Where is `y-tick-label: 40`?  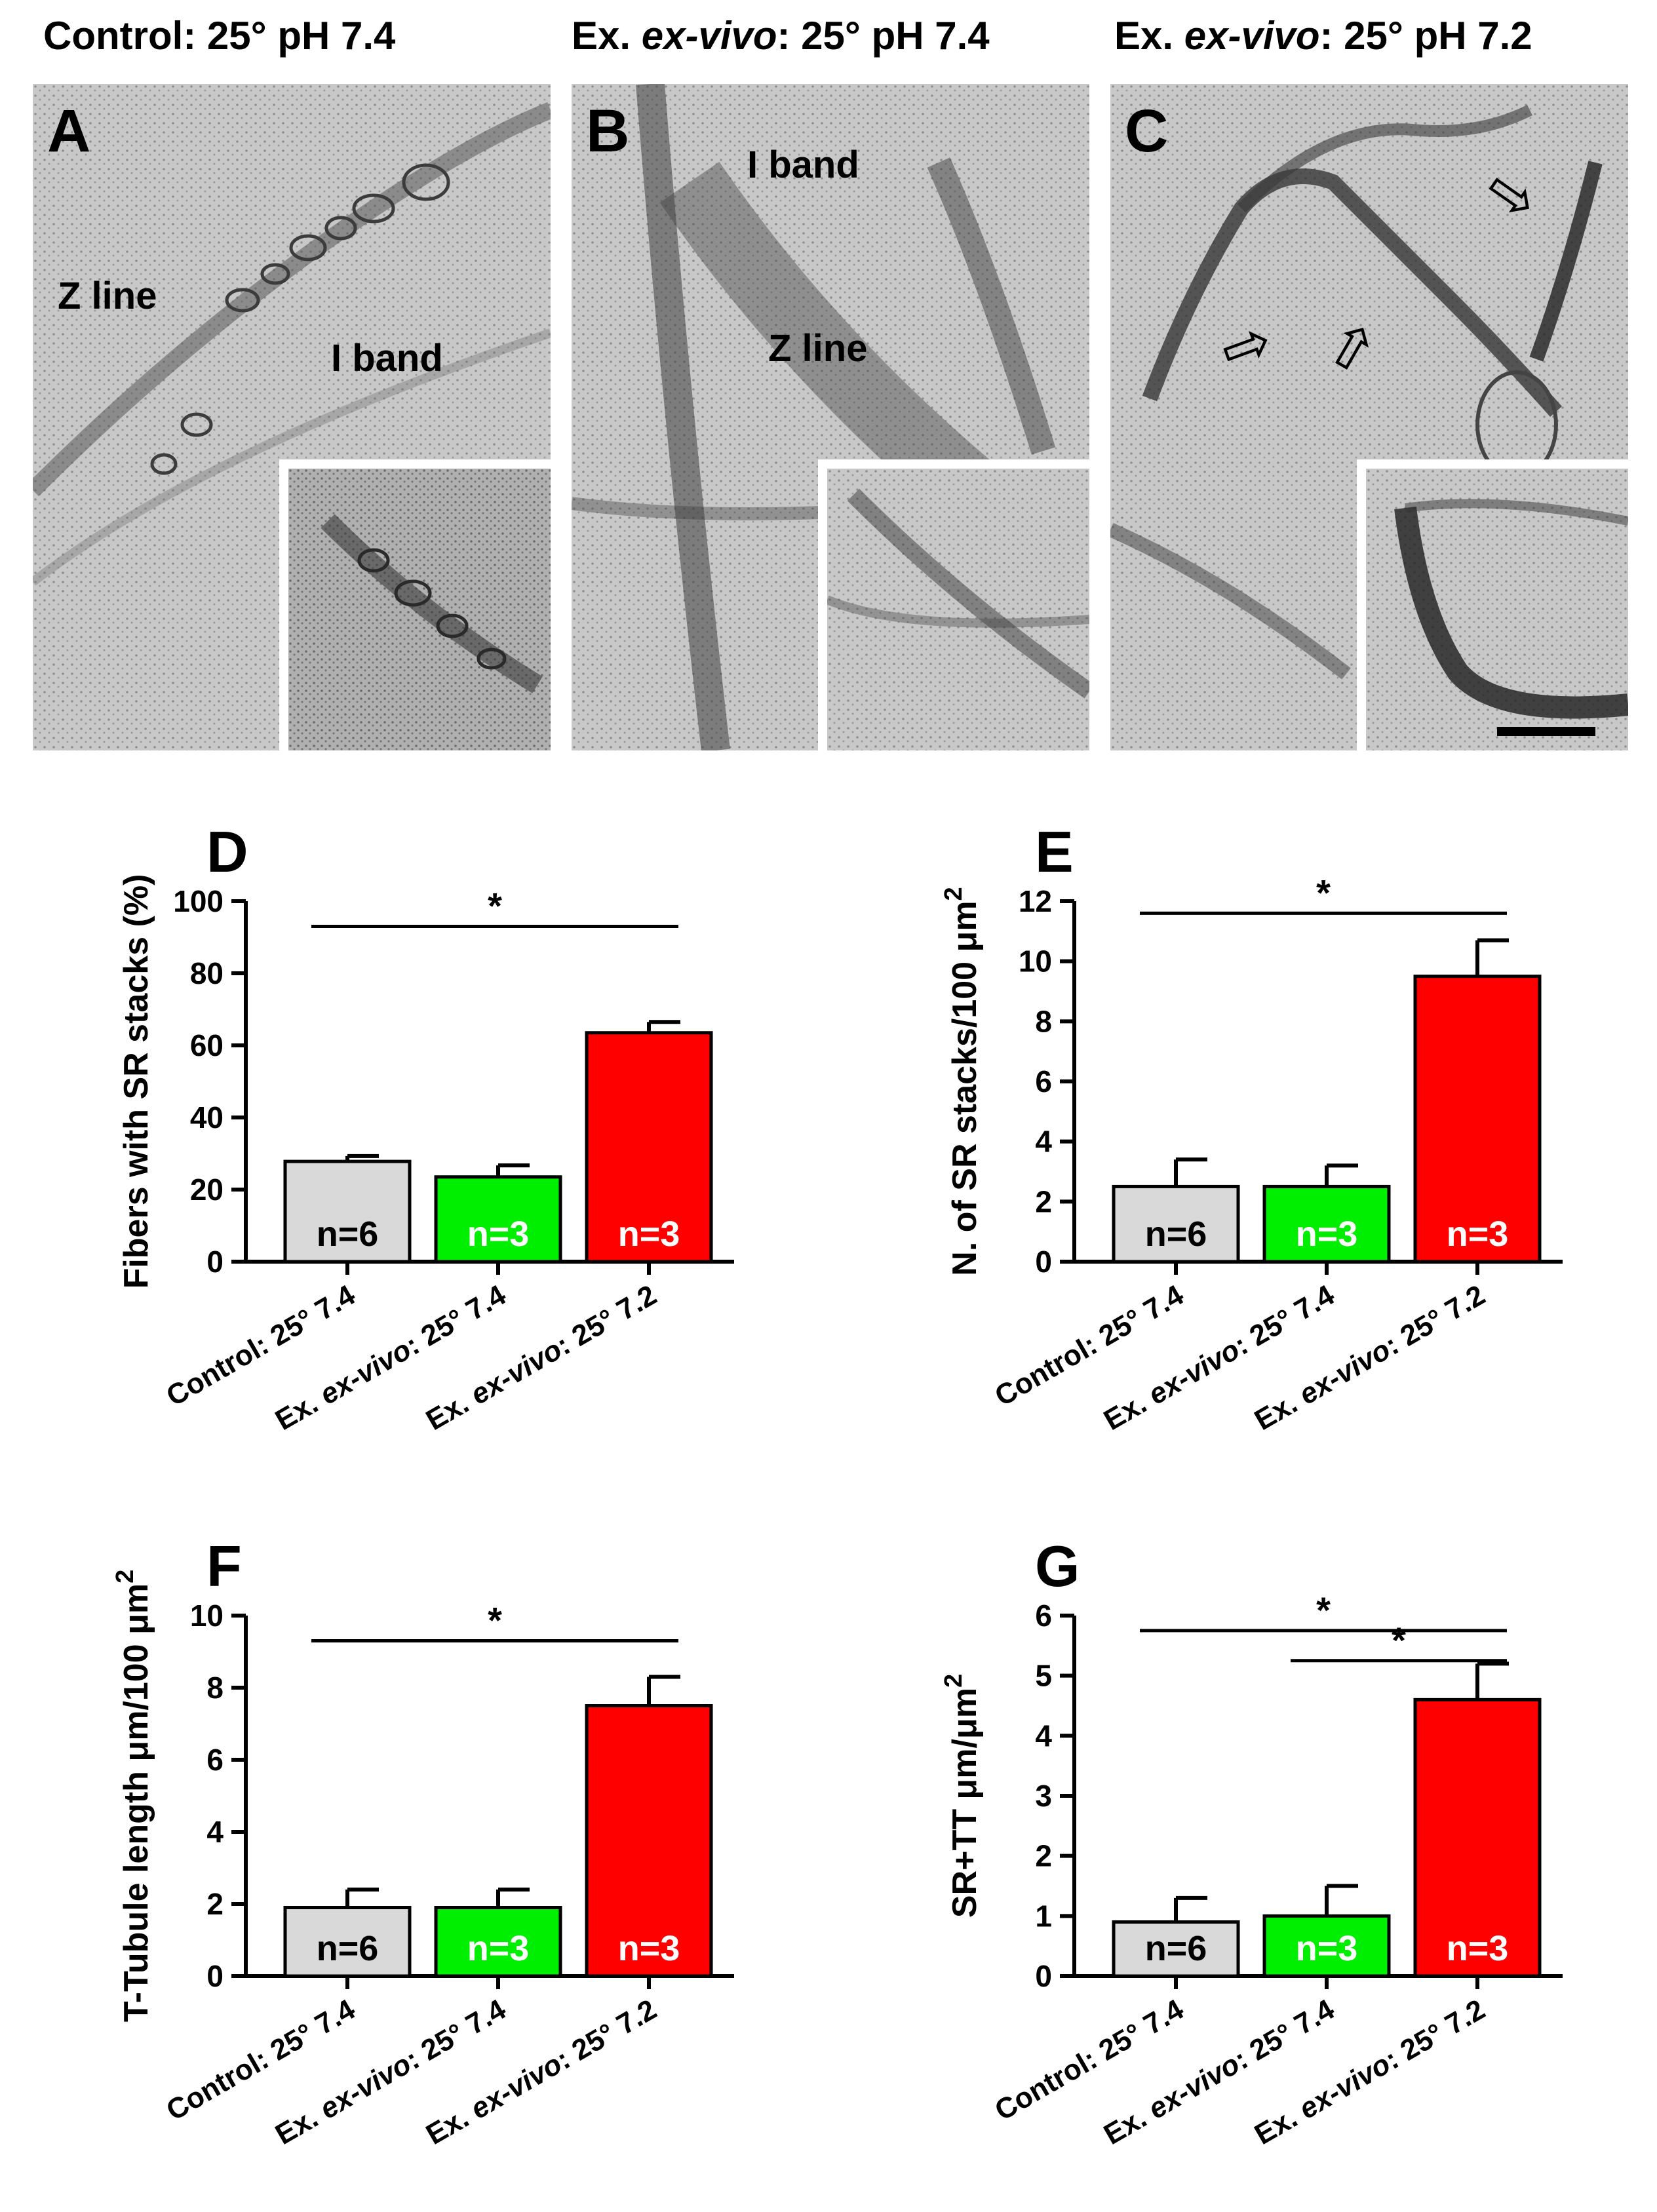 y-tick-label: 40 is located at coordinates (207, 1117).